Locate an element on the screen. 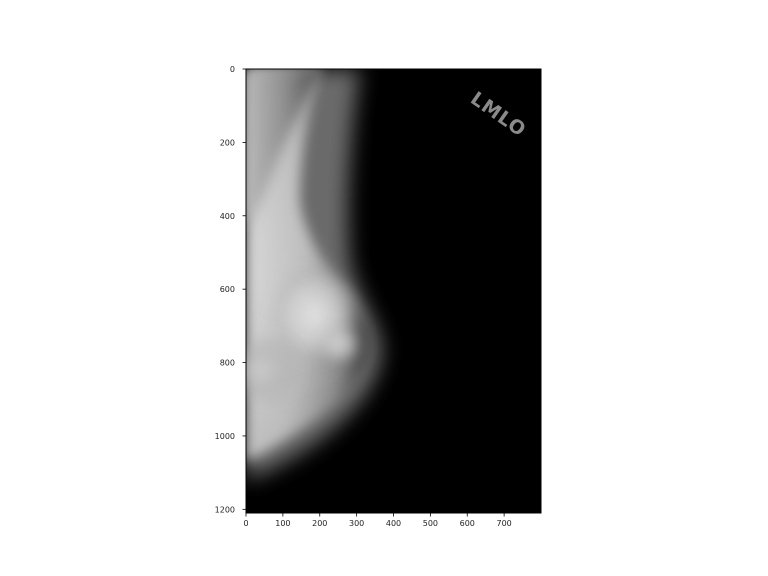 The width and height of the screenshot is (768, 576). y-tick-label: 600 is located at coordinates (227, 289).